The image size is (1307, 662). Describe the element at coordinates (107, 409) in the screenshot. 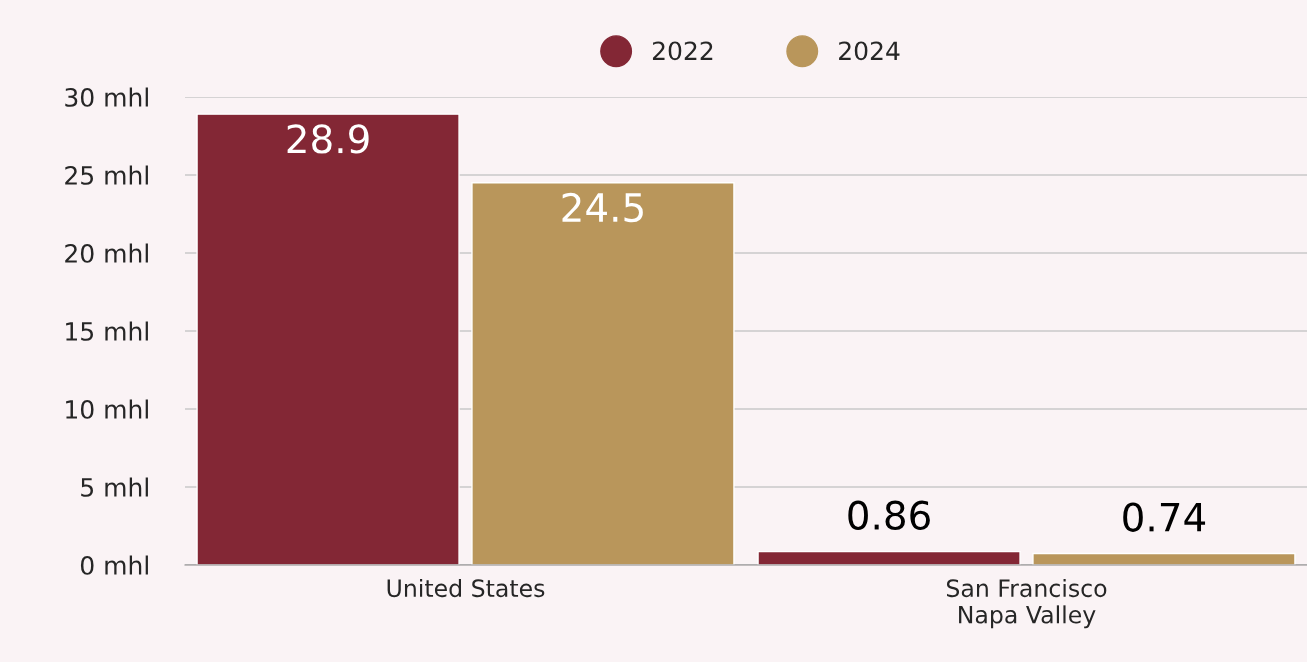

I see `y-tick-label: 10 mhl` at that location.